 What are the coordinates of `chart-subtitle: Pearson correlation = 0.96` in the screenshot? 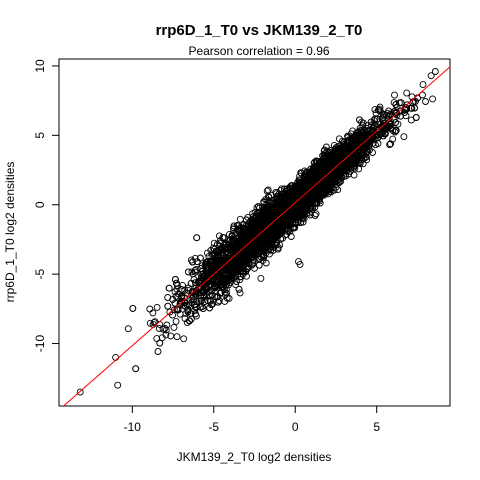 It's located at (258, 51).